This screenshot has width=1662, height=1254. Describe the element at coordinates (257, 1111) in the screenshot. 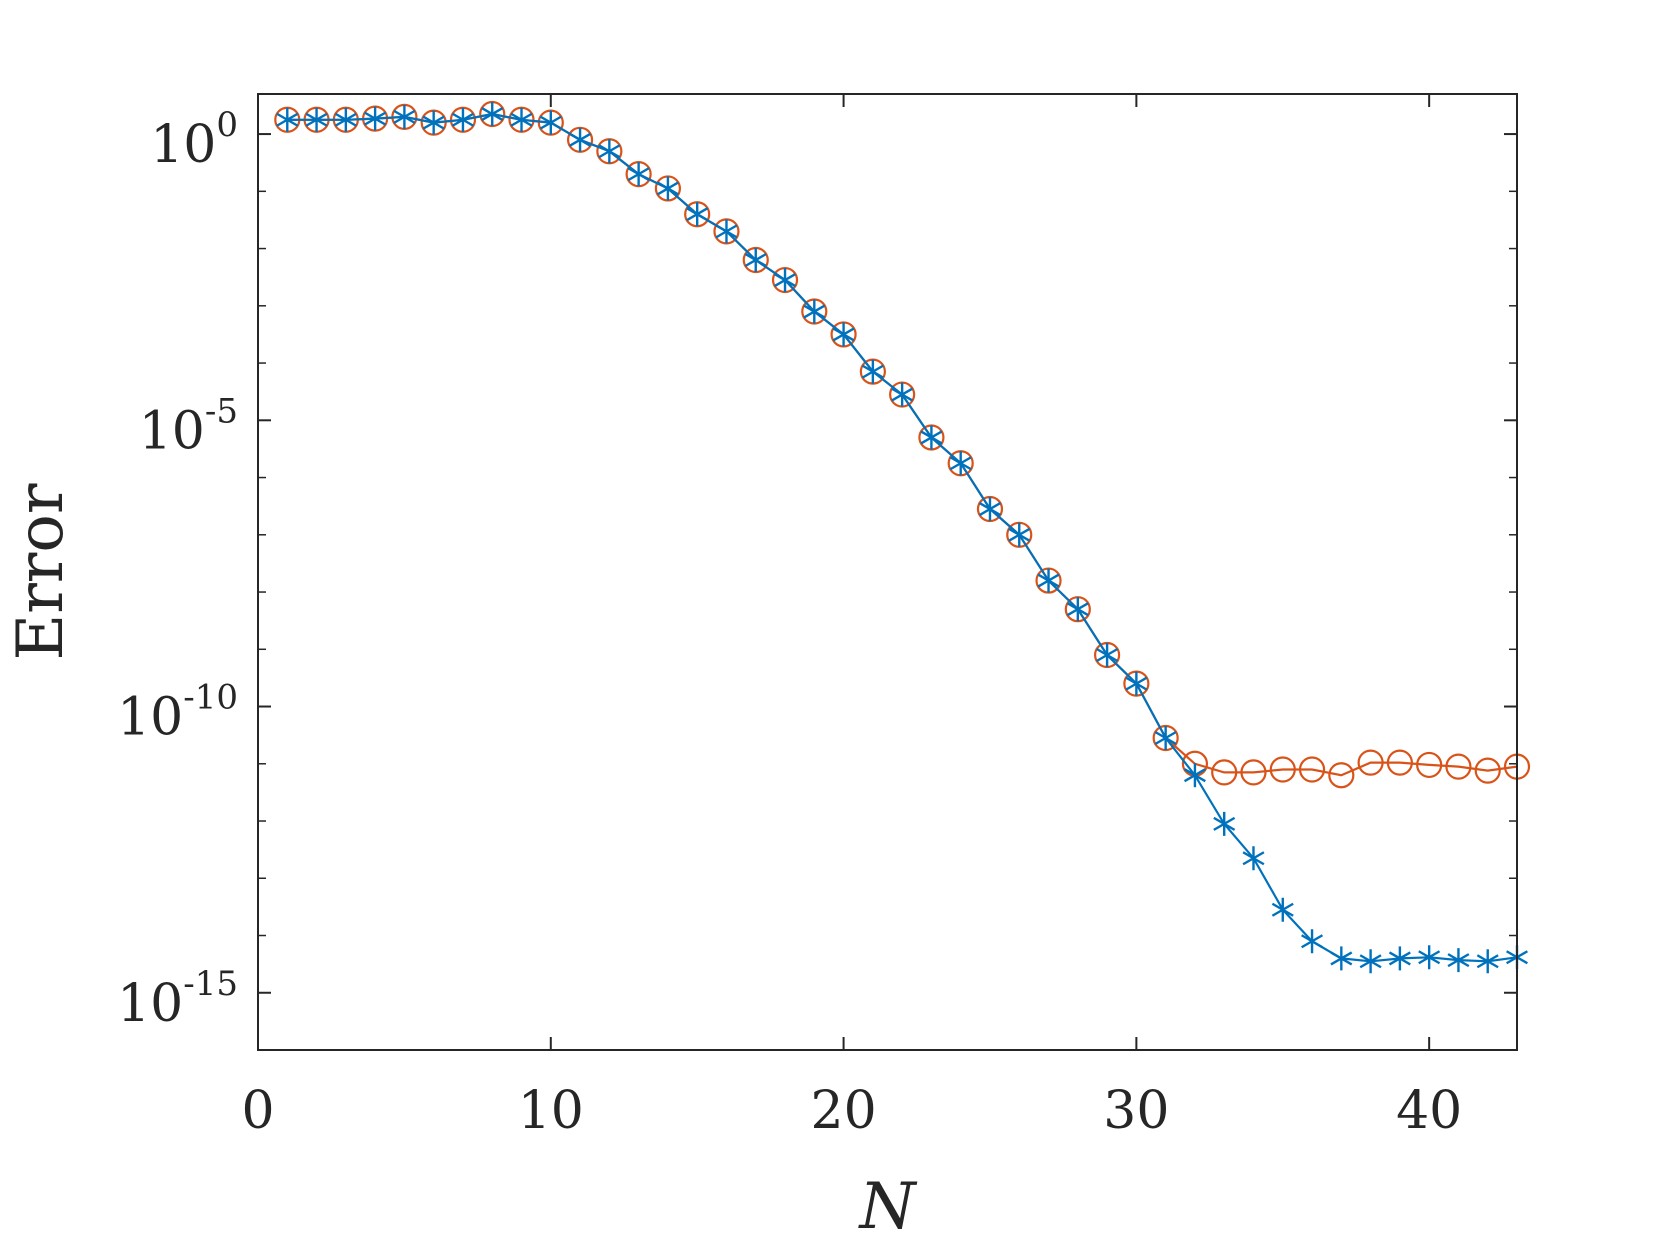

I see `x-tick-label: 0` at that location.